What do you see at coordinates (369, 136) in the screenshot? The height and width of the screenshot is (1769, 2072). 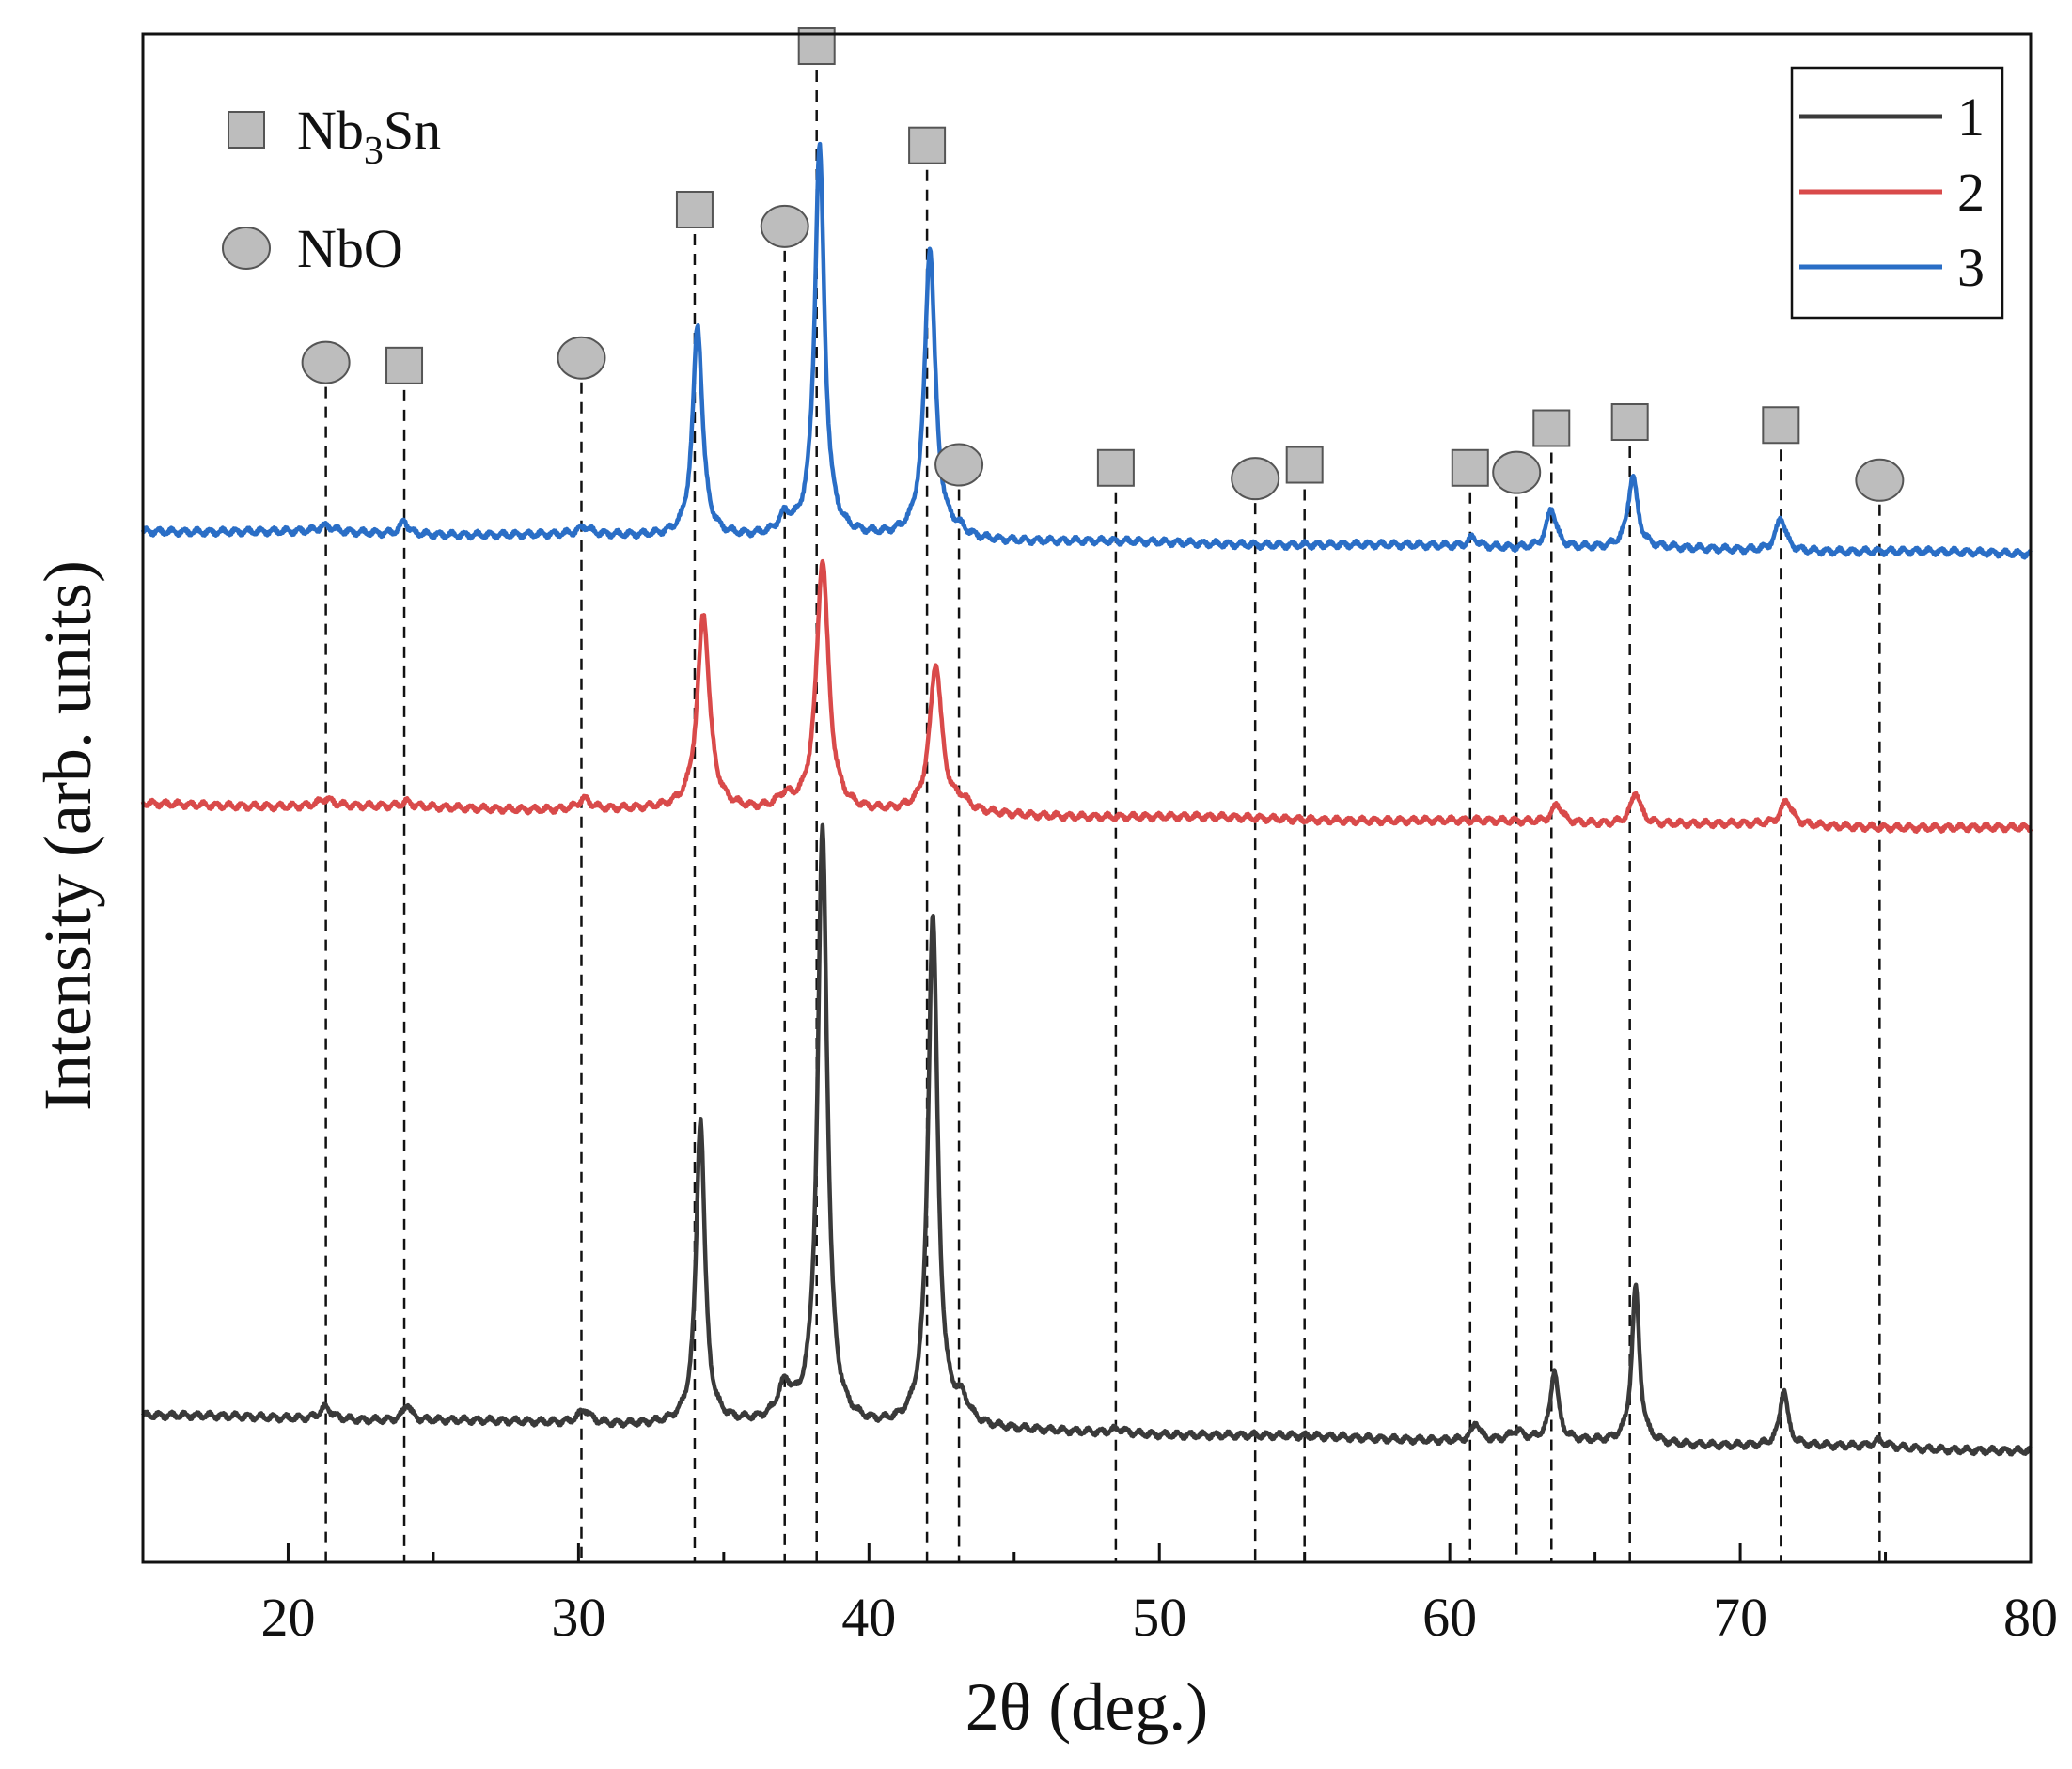 I see `phase-legend-label: Nb3Sn` at bounding box center [369, 136].